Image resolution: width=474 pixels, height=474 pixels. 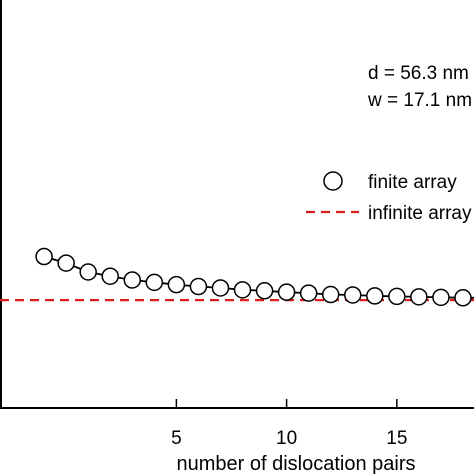 I want to click on legend-label-infinite-array: infinite array, so click(x=420, y=213).